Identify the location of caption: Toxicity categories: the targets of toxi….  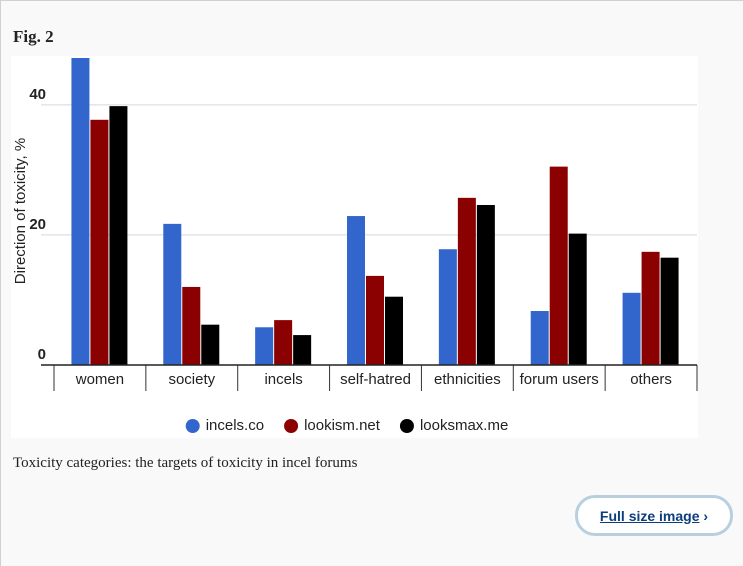
(185, 463).